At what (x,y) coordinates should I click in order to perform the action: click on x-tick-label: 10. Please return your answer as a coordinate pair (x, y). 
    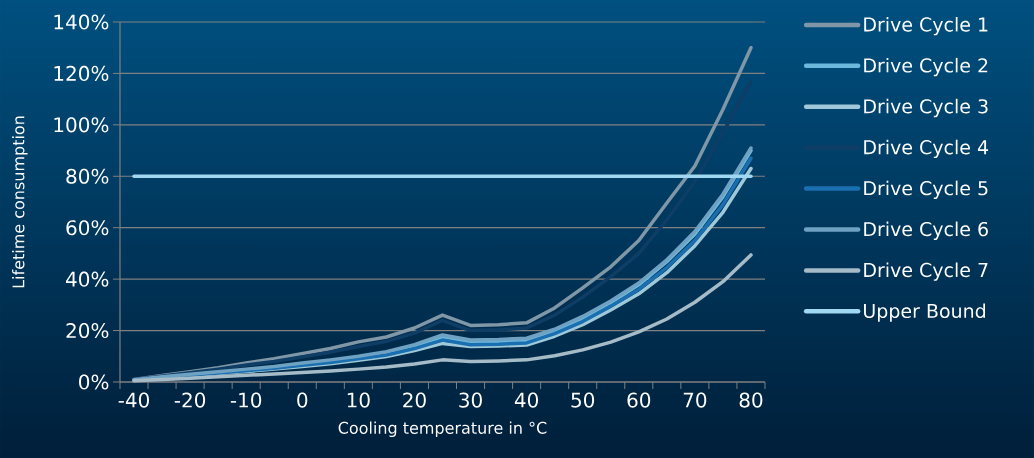
    Looking at the image, I should click on (358, 400).